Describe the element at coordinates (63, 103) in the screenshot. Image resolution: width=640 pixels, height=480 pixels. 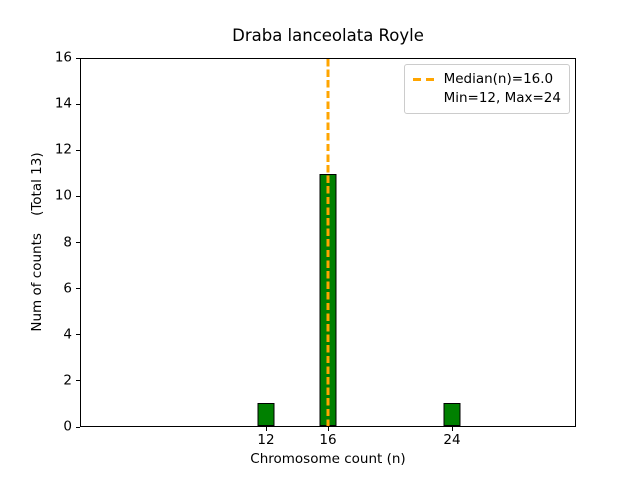
I see `y-tick-label-14: 14` at that location.